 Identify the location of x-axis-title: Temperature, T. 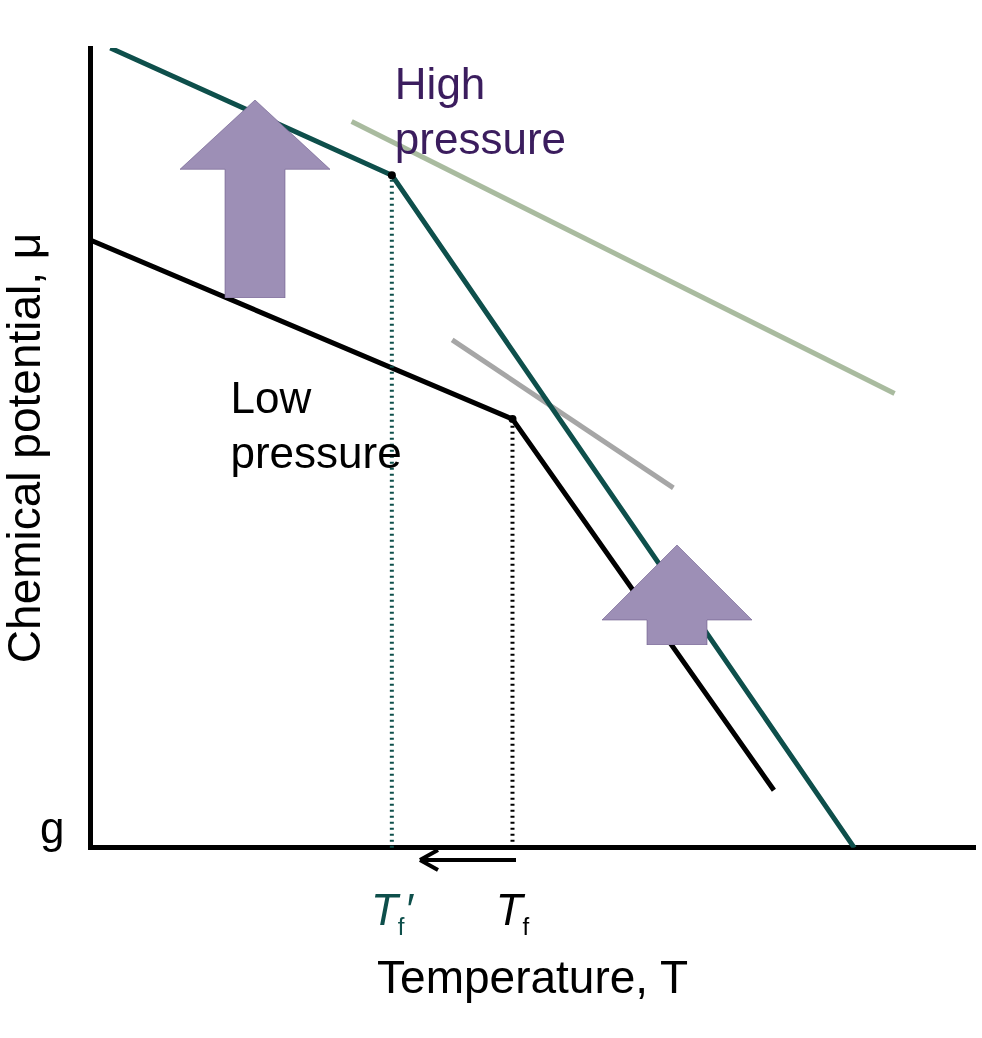
(533, 977).